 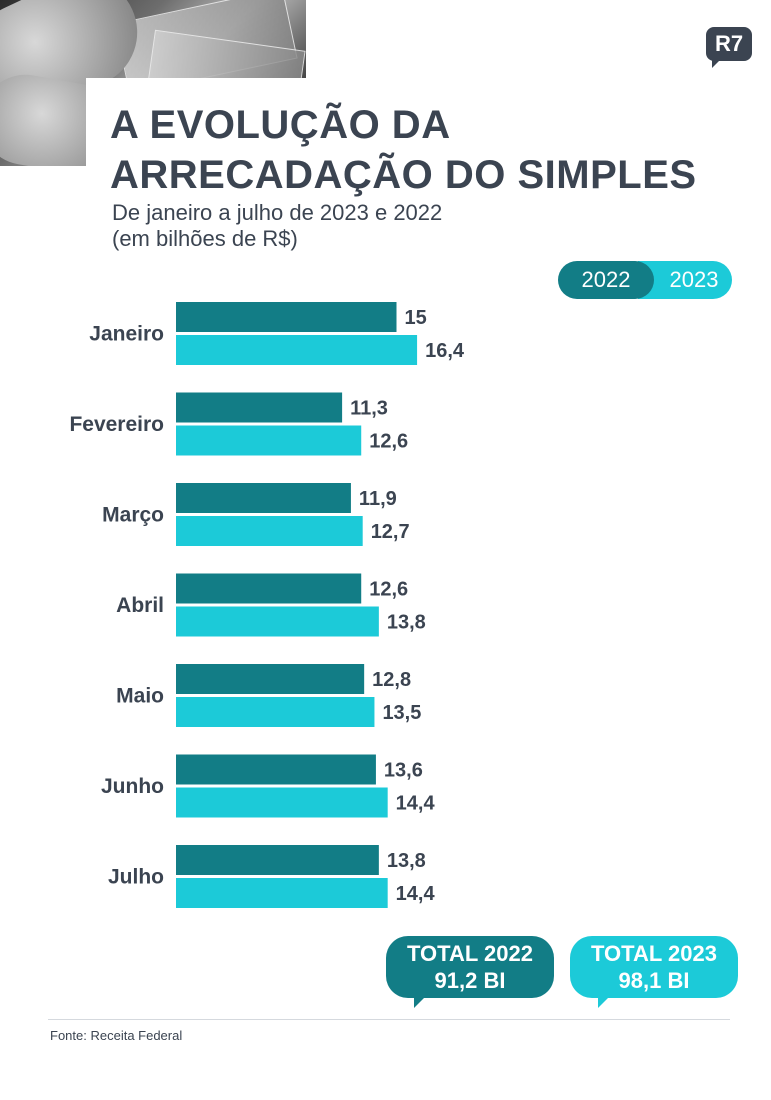 I want to click on legend-2022: 2022, so click(x=606, y=280).